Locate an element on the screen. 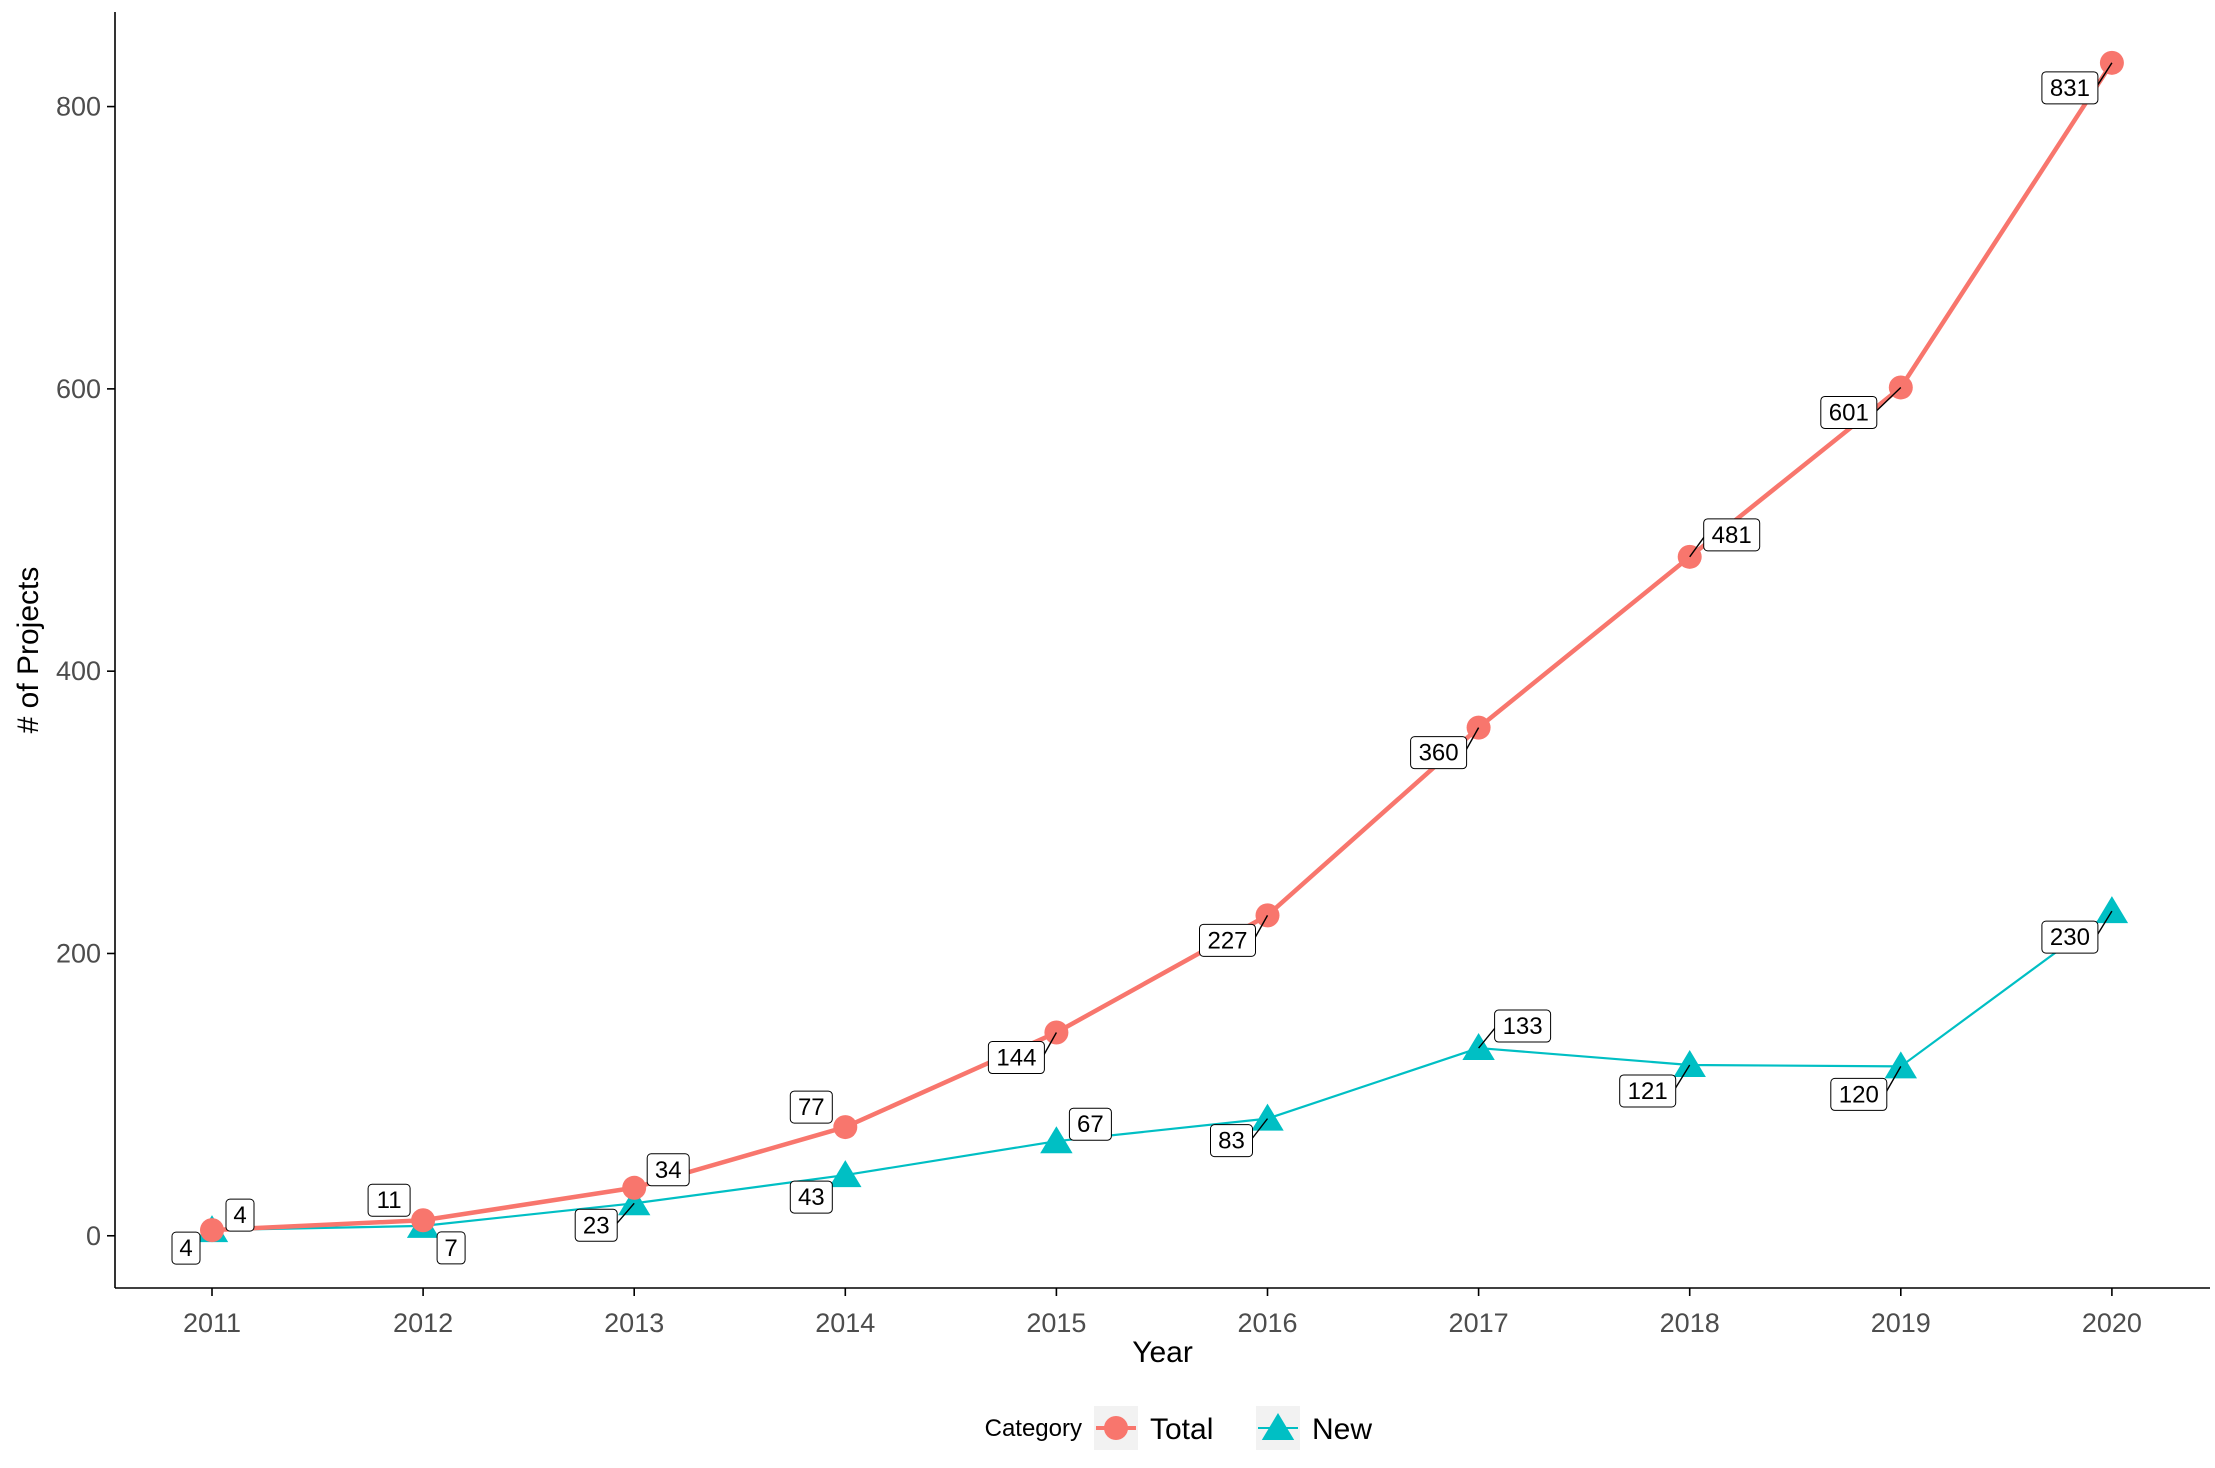 This screenshot has width=2215, height=1468. x-tick-label: 2018 is located at coordinates (1690, 1323).